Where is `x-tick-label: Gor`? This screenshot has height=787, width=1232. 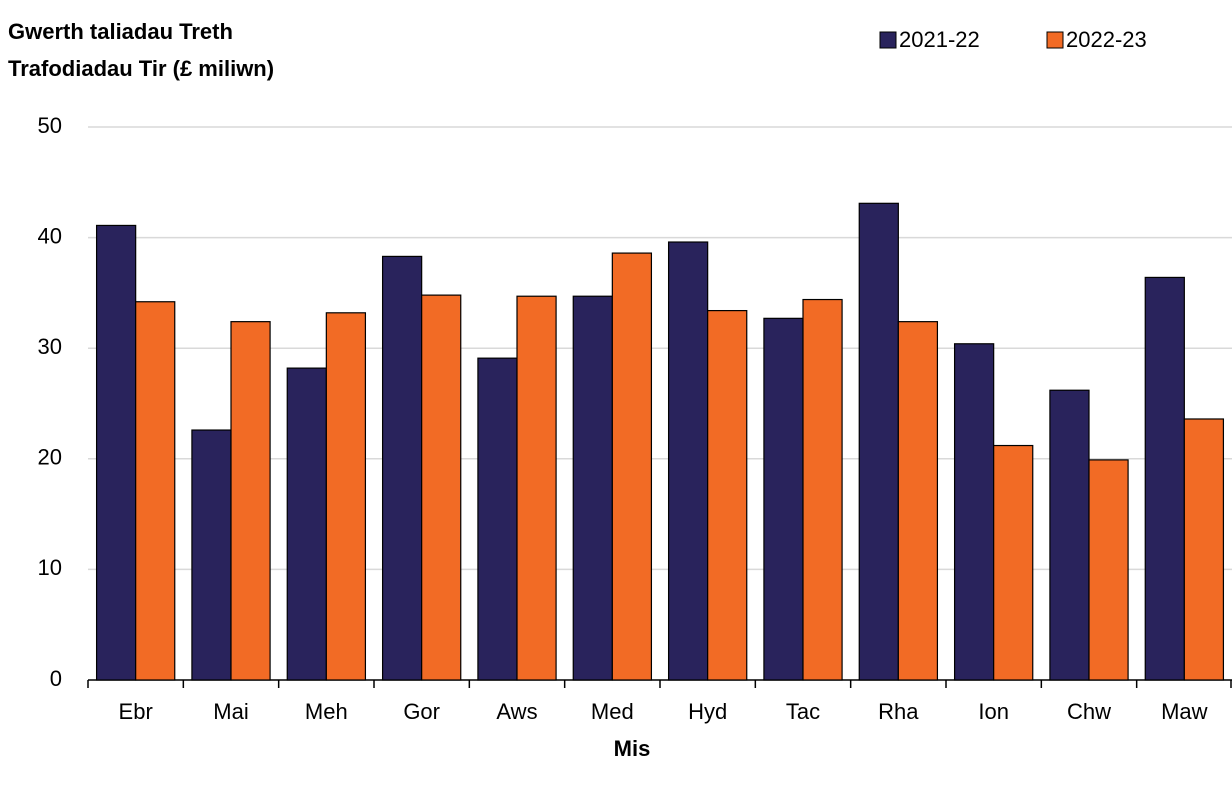 x-tick-label: Gor is located at coordinates (421, 711).